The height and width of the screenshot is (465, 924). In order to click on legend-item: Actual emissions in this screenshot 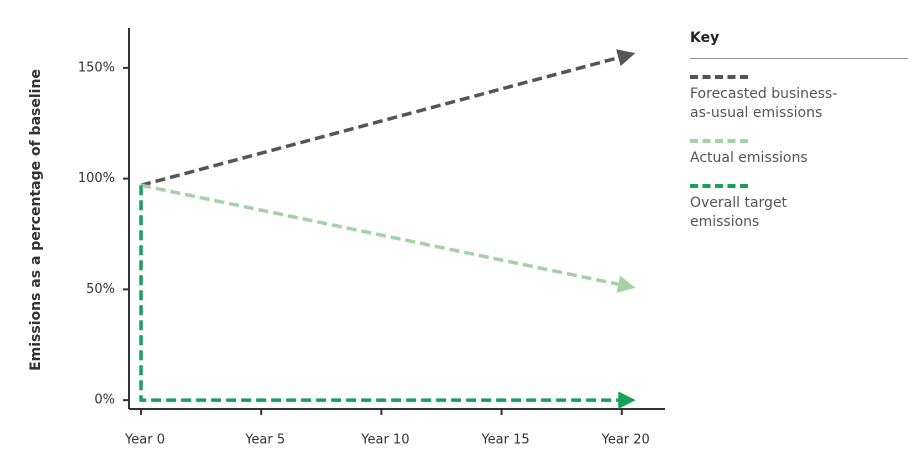, I will do `click(799, 153)`.